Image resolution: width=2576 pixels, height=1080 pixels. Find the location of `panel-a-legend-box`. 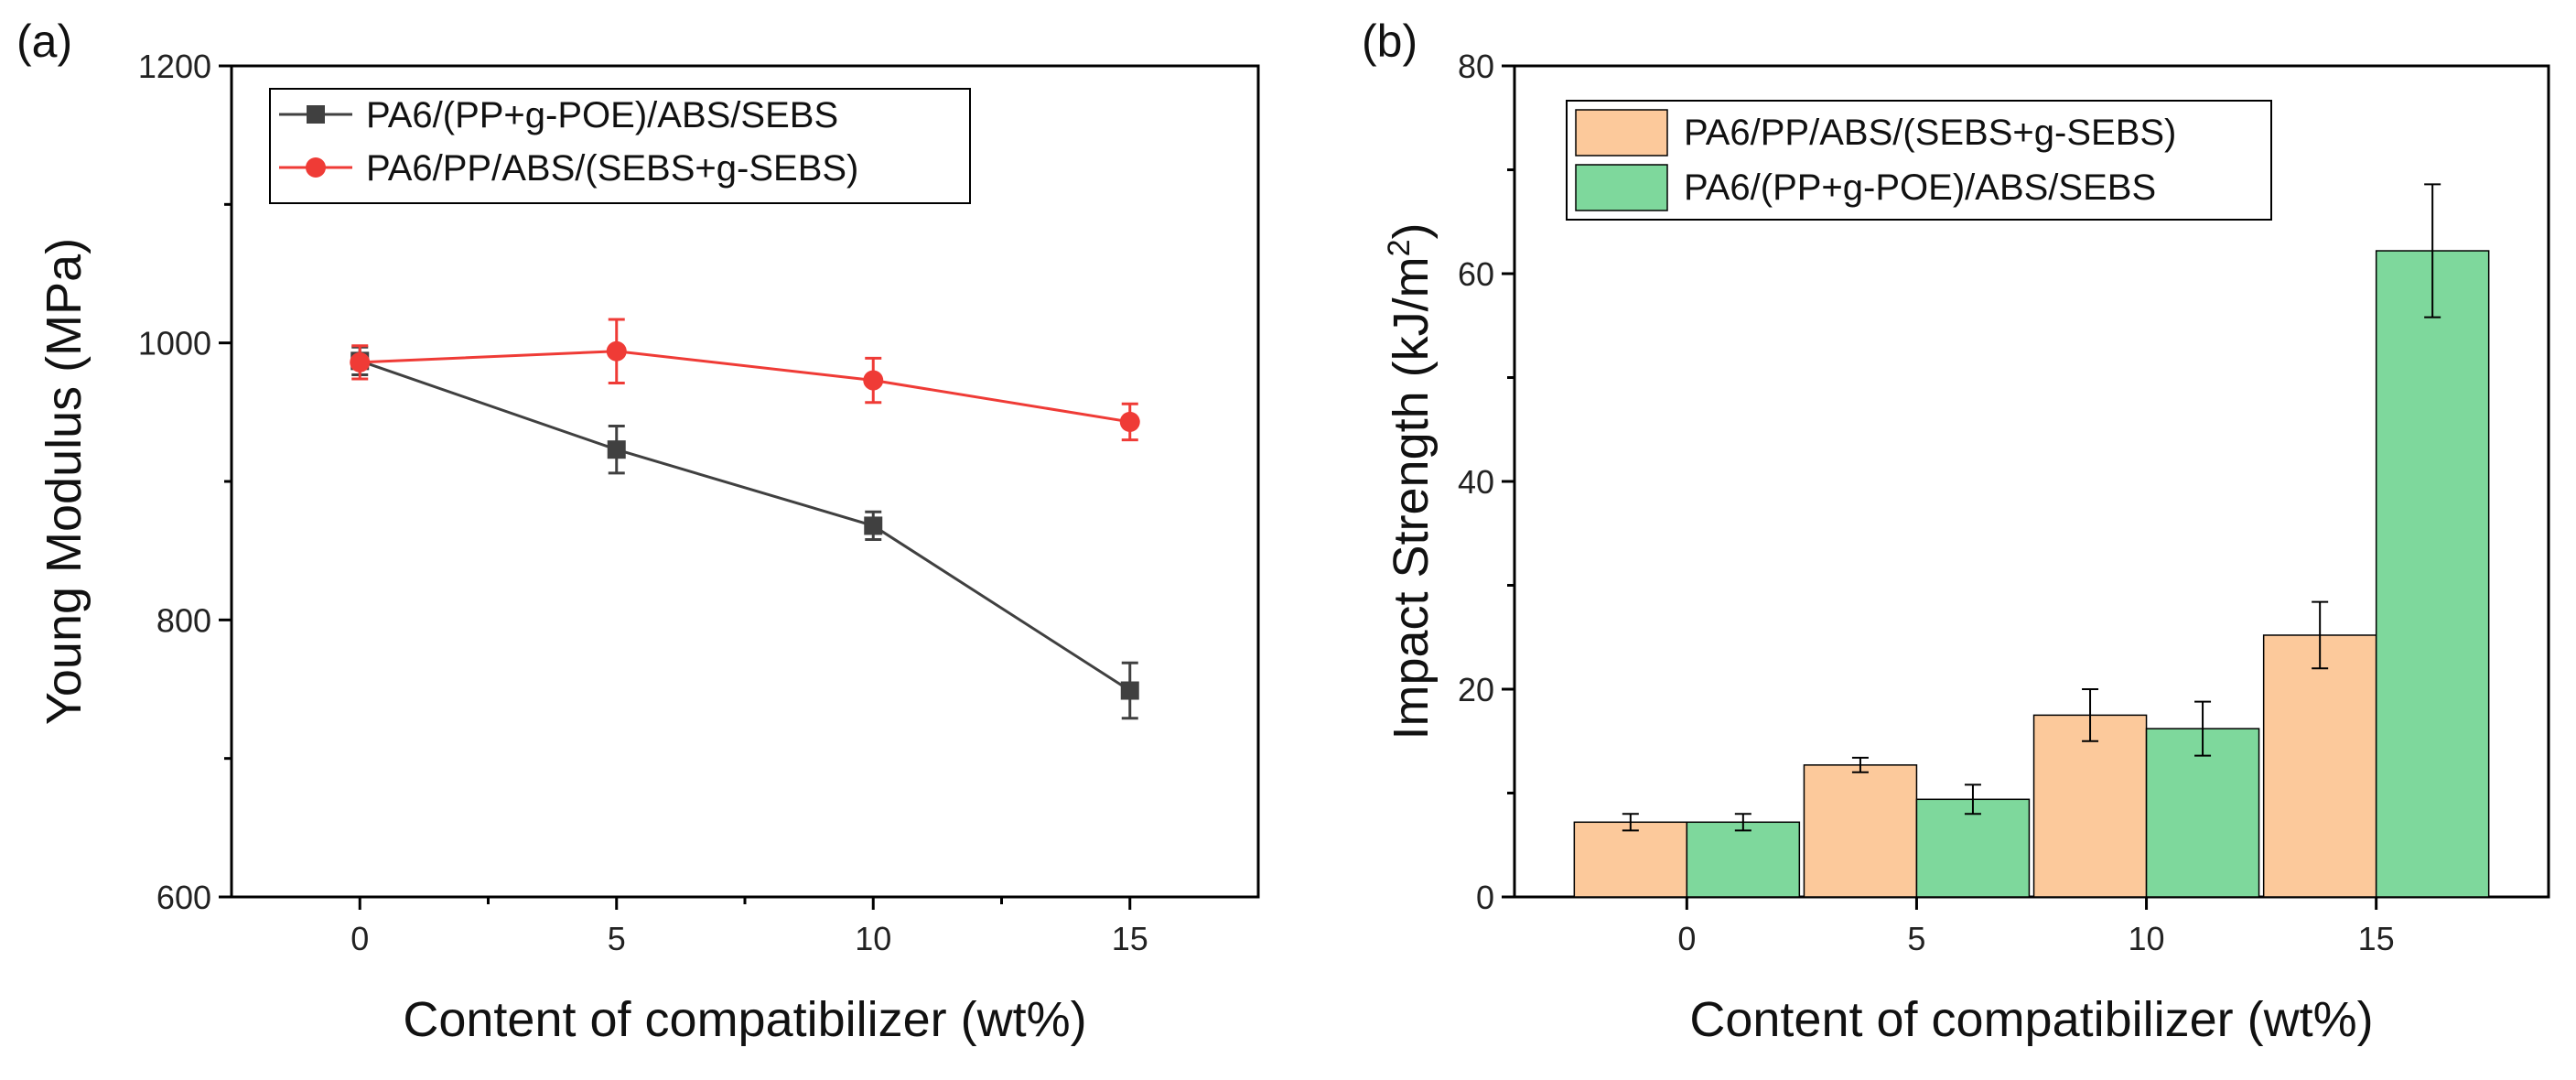

panel-a-legend-box is located at coordinates (620, 146).